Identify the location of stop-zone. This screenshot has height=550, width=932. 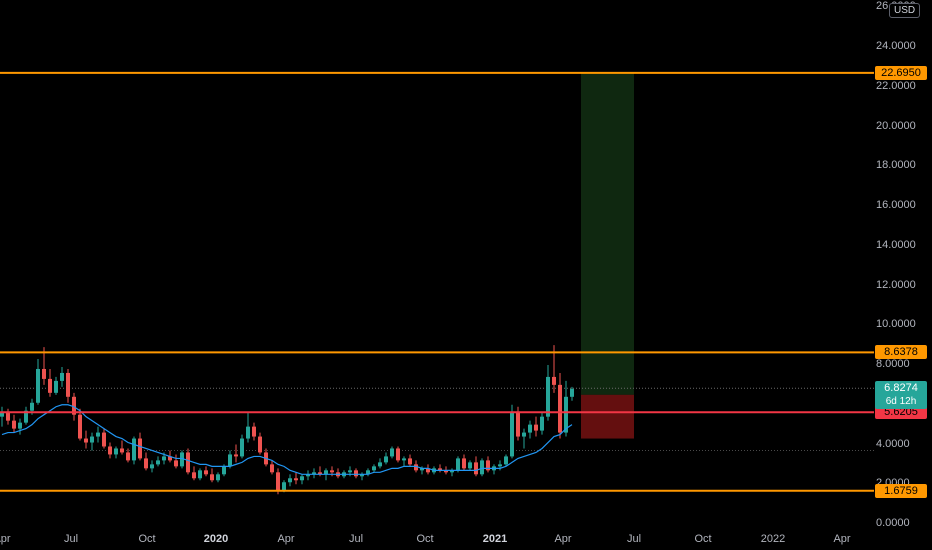
(607, 416).